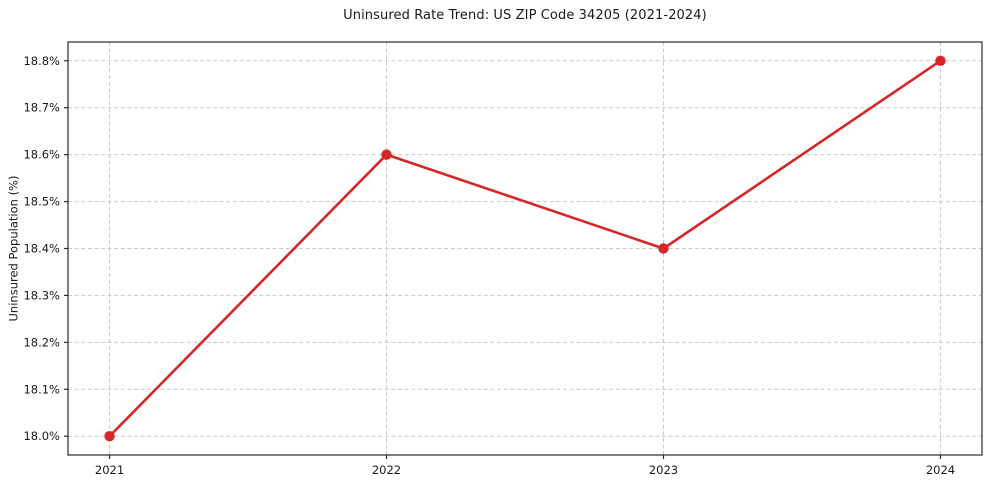 This screenshot has height=490, width=989. I want to click on y-tick-label: 18.2%, so click(41, 342).